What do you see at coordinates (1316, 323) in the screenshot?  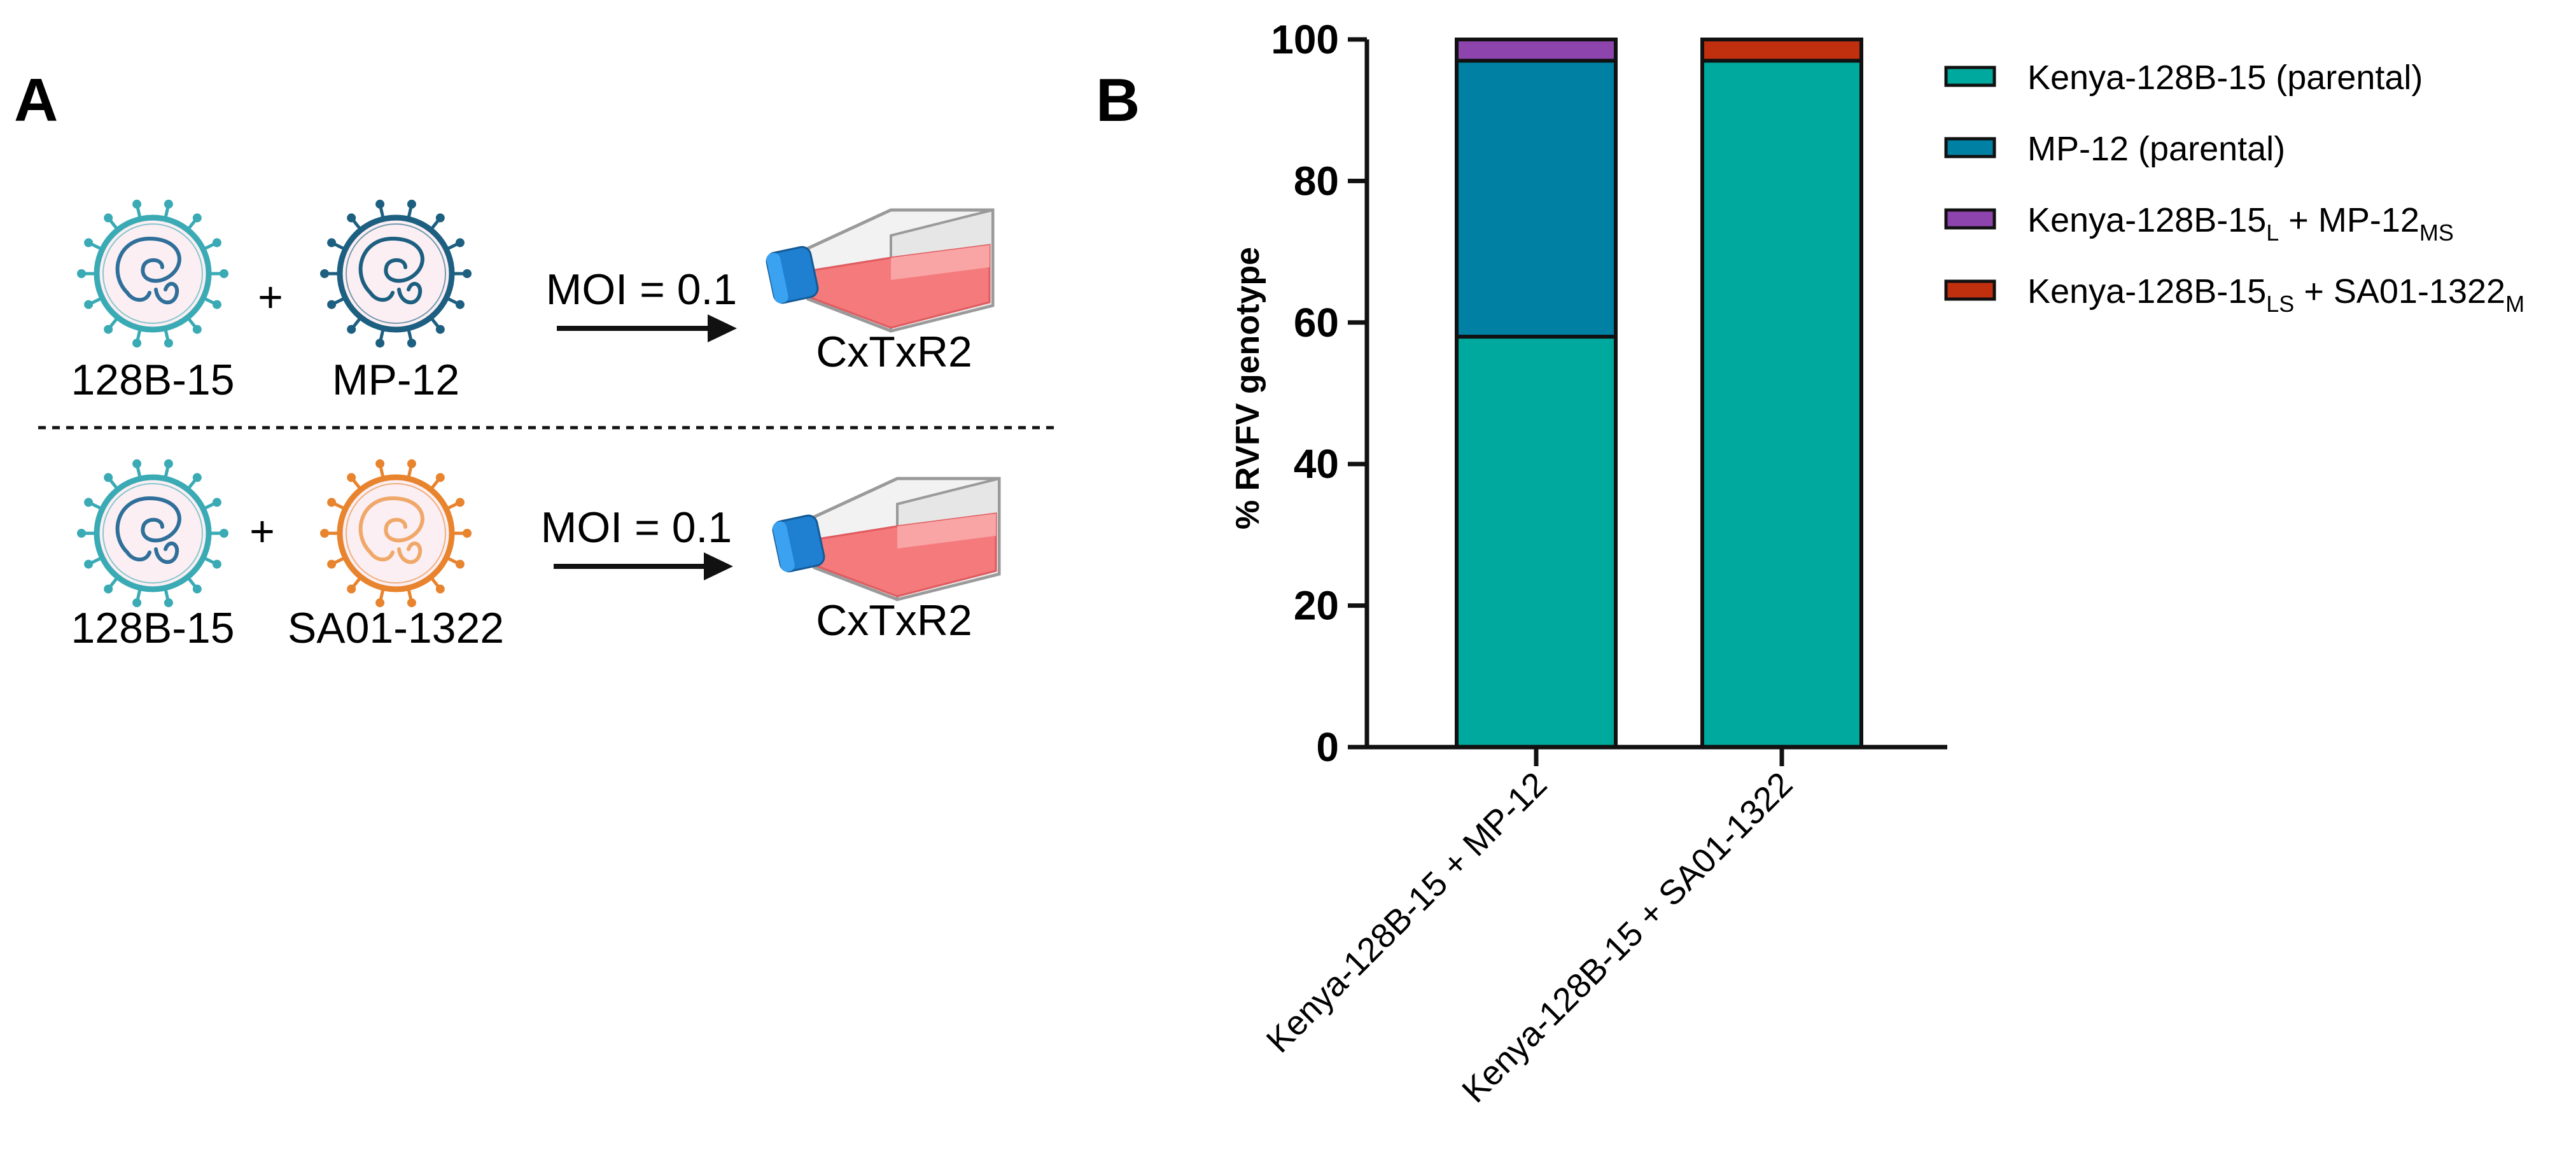 I see `y-tick-label: 60` at bounding box center [1316, 323].